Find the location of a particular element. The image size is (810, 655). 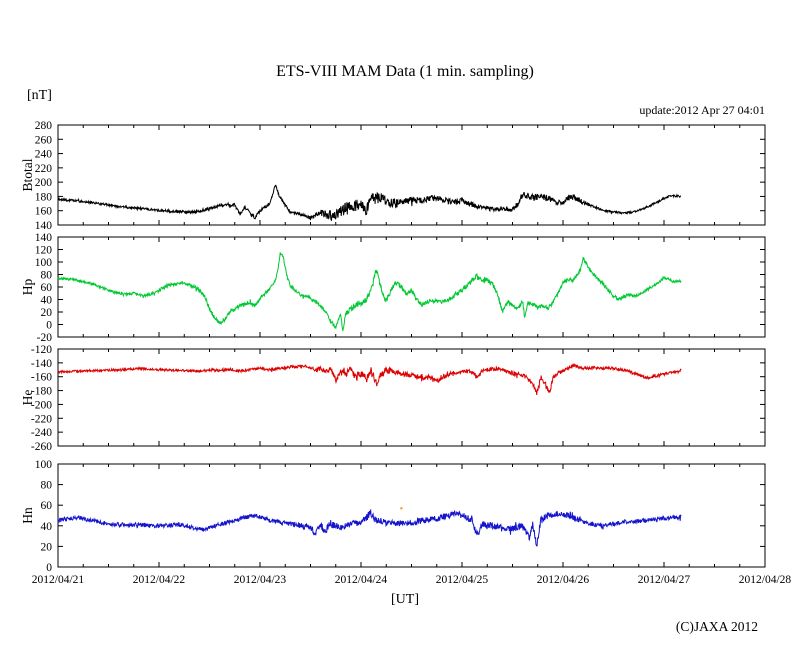

y-tick-label: 120 is located at coordinates (44, 251).